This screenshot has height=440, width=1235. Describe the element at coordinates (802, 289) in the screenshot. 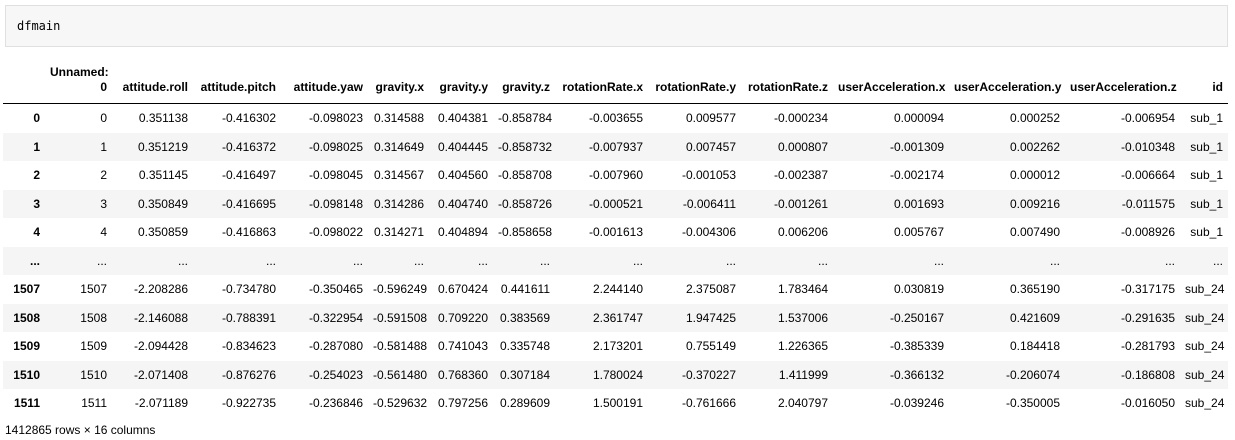

I see `table-cell: 1.783464` at that location.